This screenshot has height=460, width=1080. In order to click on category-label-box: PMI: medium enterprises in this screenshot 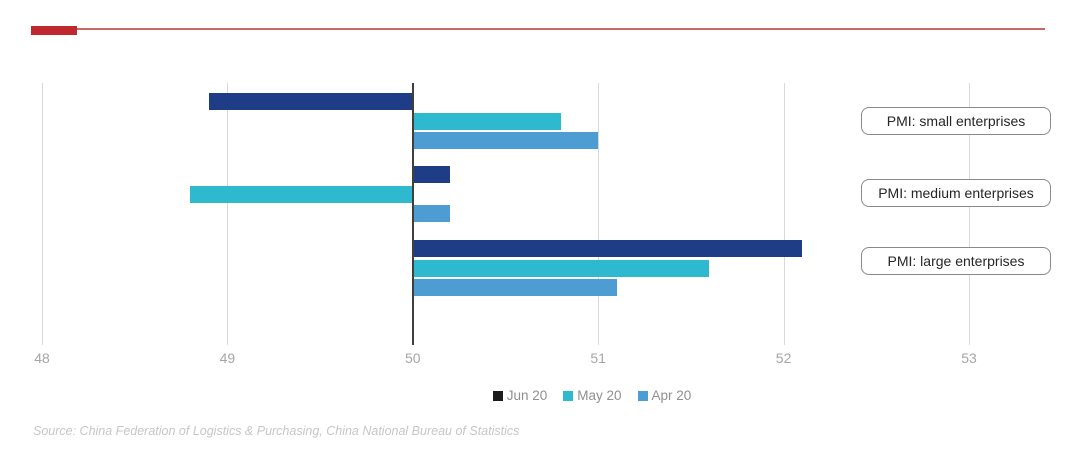, I will do `click(956, 193)`.